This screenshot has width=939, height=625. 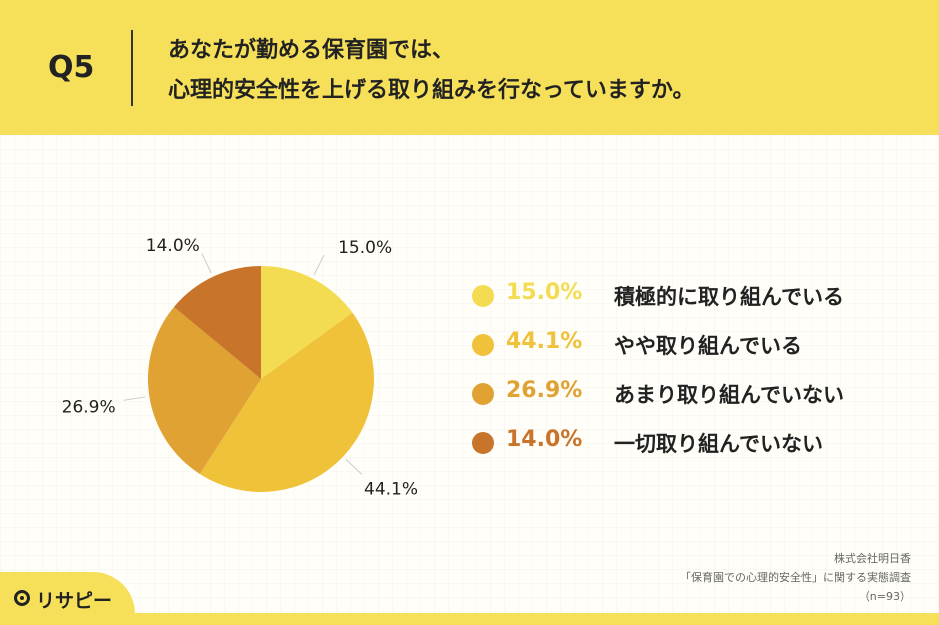 What do you see at coordinates (71, 67) in the screenshot?
I see `question-number: Q5` at bounding box center [71, 67].